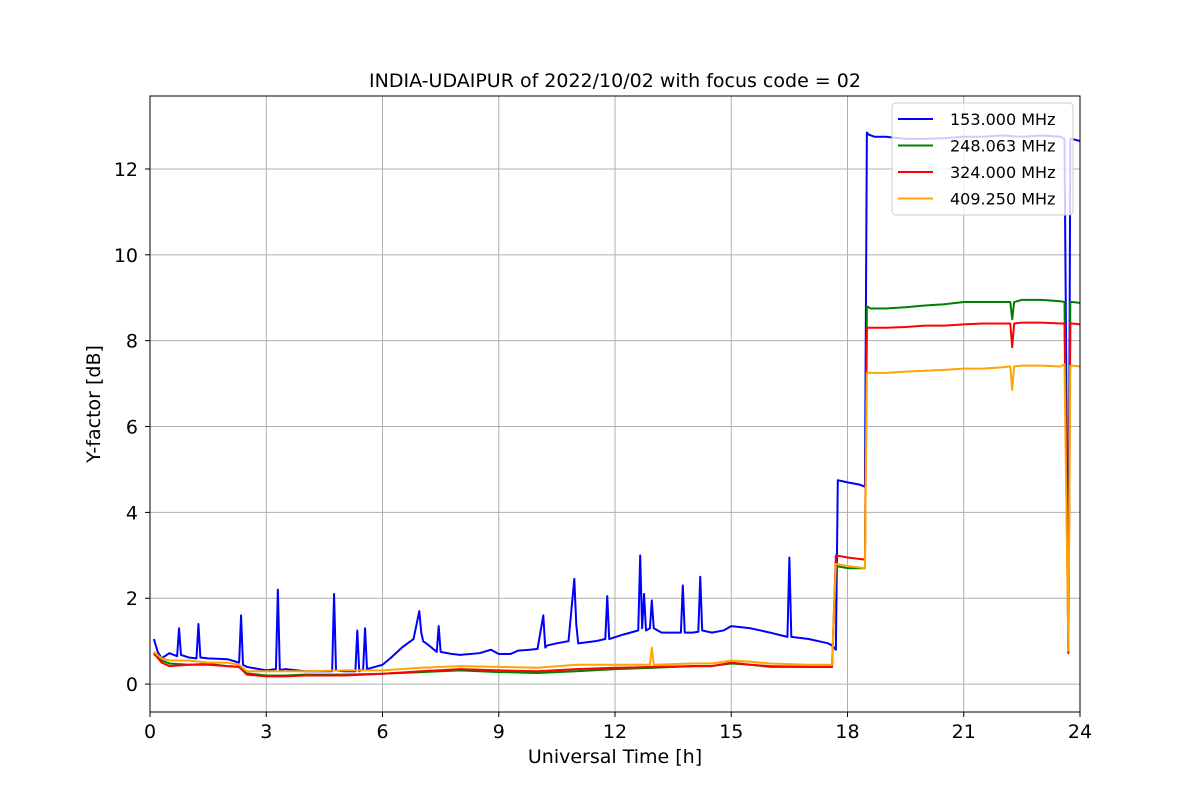 This screenshot has width=1200, height=800. I want to click on y-tick-label: 2, so click(132, 599).